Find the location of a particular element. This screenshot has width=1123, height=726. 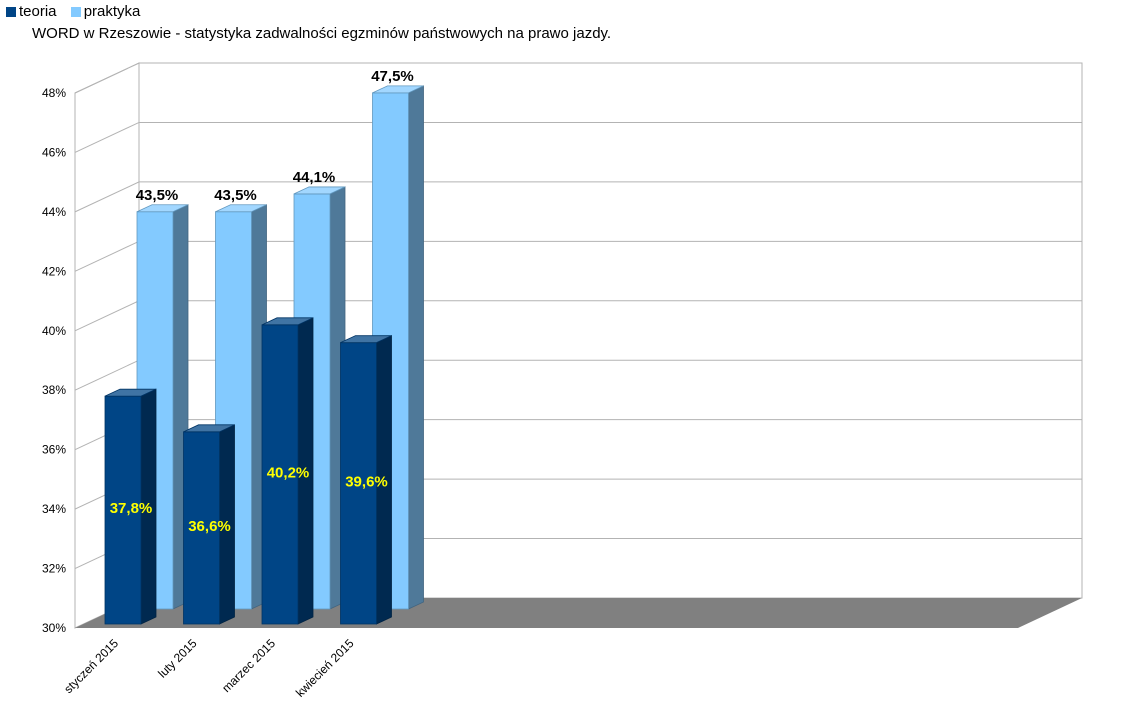

y-tick-label: 34% is located at coordinates (54, 509).